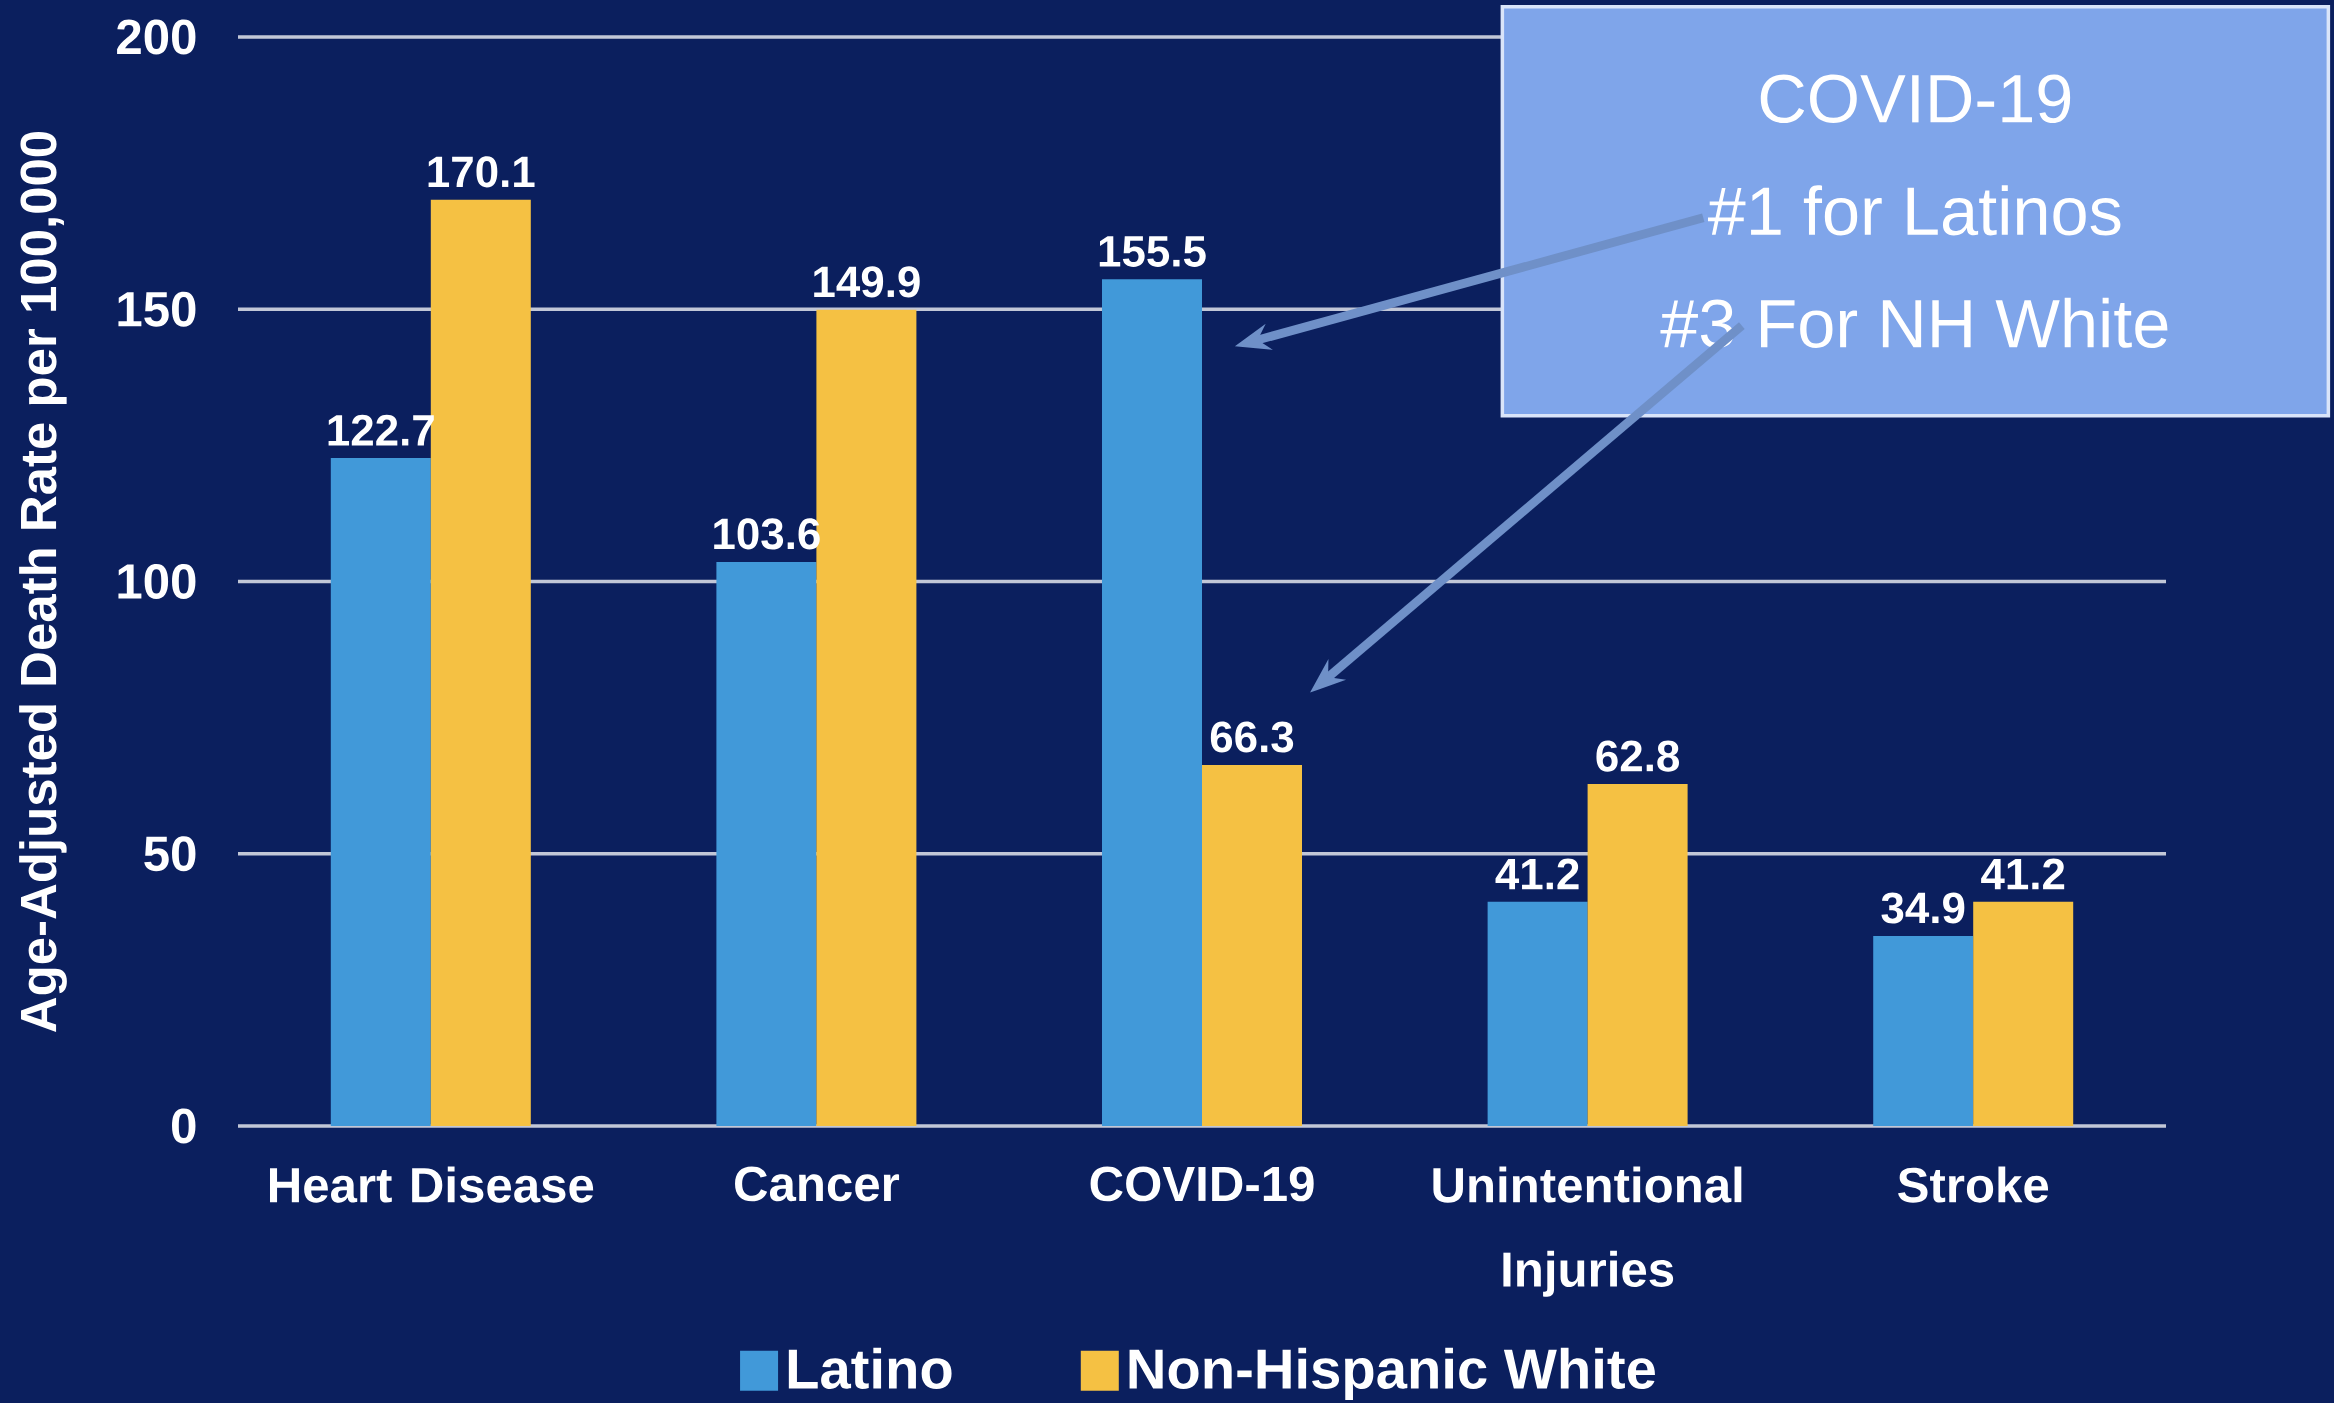  Describe the element at coordinates (1392, 1374) in the screenshot. I see `legend-label: Non-Hispanic White` at that location.